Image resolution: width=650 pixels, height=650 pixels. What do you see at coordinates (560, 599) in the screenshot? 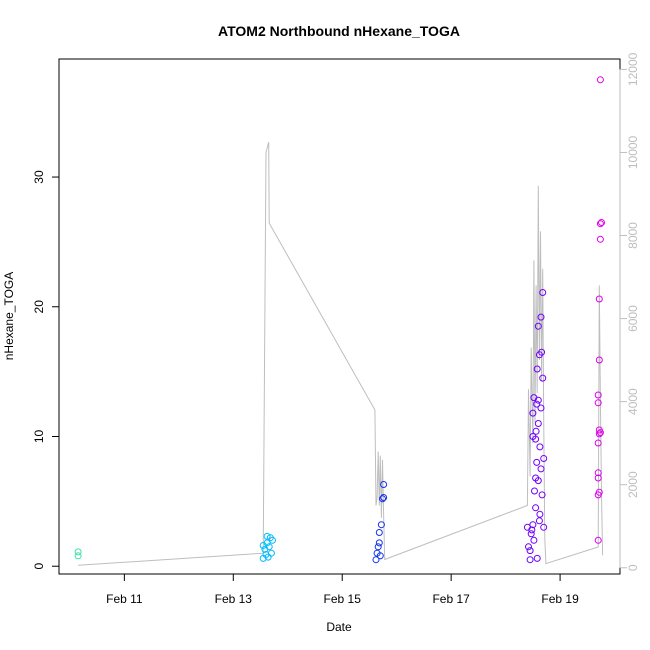
I see `x-tick-label: Feb 19` at bounding box center [560, 599].